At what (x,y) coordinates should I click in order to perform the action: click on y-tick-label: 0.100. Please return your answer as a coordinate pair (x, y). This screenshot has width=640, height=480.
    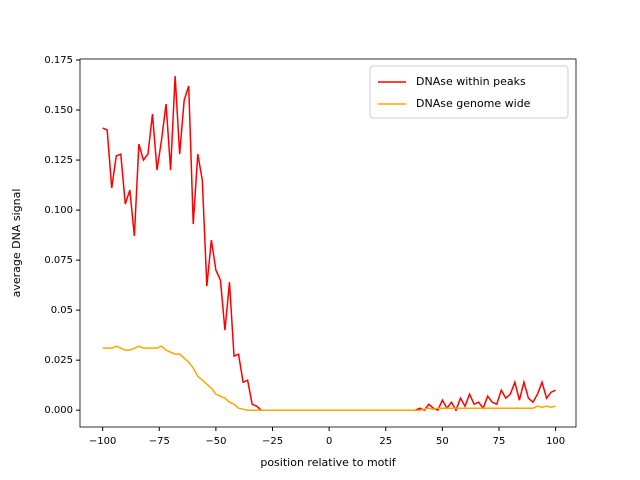
    Looking at the image, I should click on (58, 210).